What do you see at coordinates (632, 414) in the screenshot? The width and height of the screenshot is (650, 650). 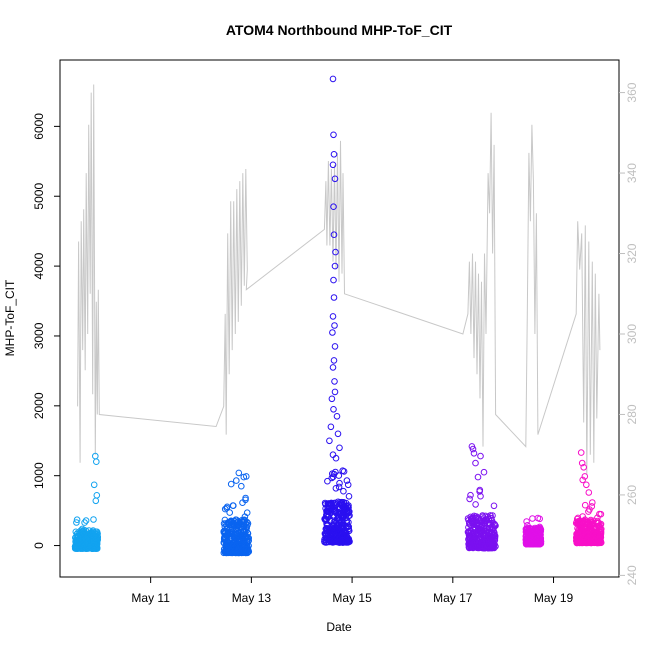 I see `y2-tick-label: 280` at bounding box center [632, 414].